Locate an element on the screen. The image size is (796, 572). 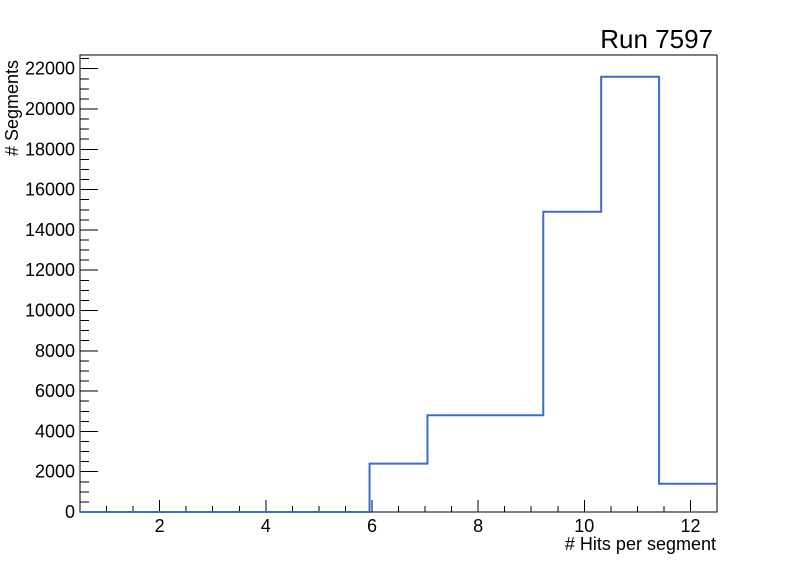
y-tick-label: 14000 is located at coordinates (50, 230).